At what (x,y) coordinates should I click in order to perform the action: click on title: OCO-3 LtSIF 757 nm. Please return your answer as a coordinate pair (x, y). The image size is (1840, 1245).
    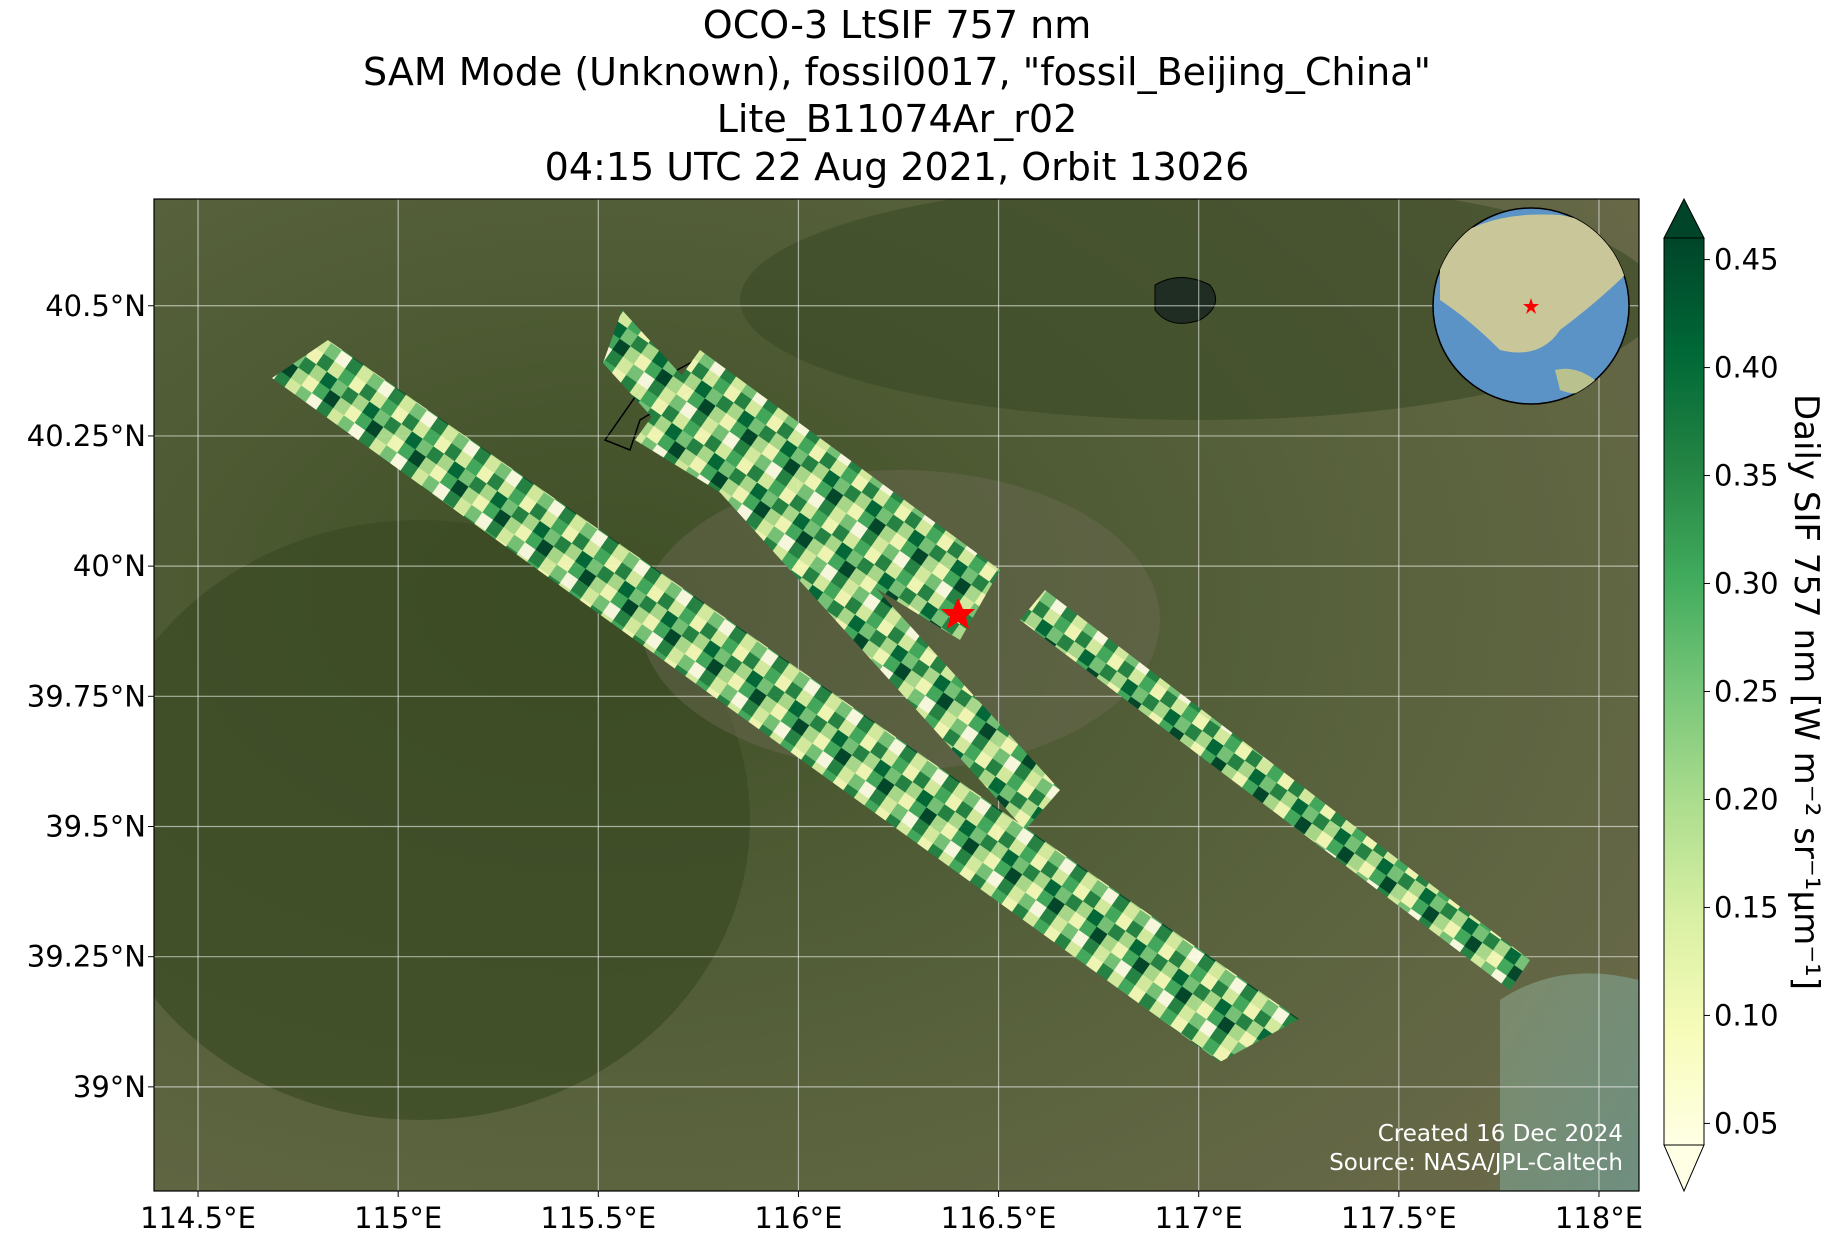
    Looking at the image, I should click on (897, 25).